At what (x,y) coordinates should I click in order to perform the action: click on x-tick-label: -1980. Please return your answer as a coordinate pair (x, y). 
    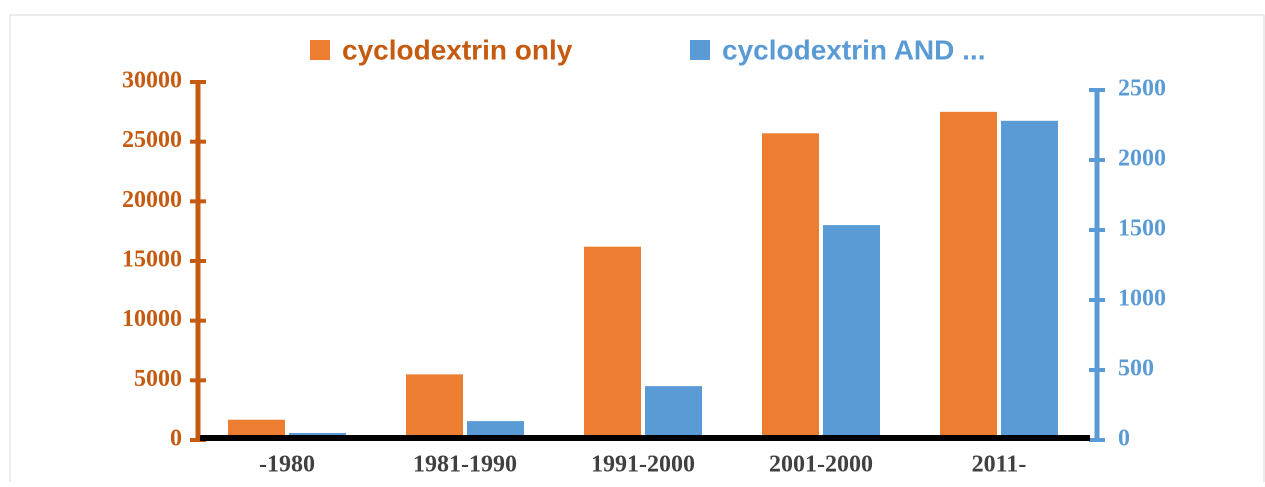
    Looking at the image, I should click on (287, 465).